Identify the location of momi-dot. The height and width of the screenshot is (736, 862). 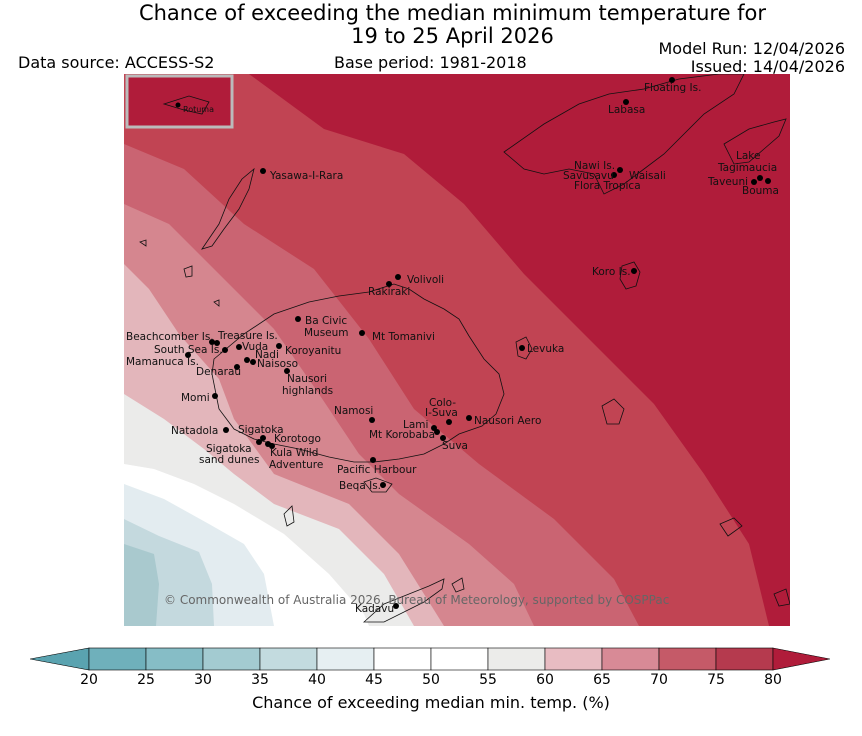
(215, 396).